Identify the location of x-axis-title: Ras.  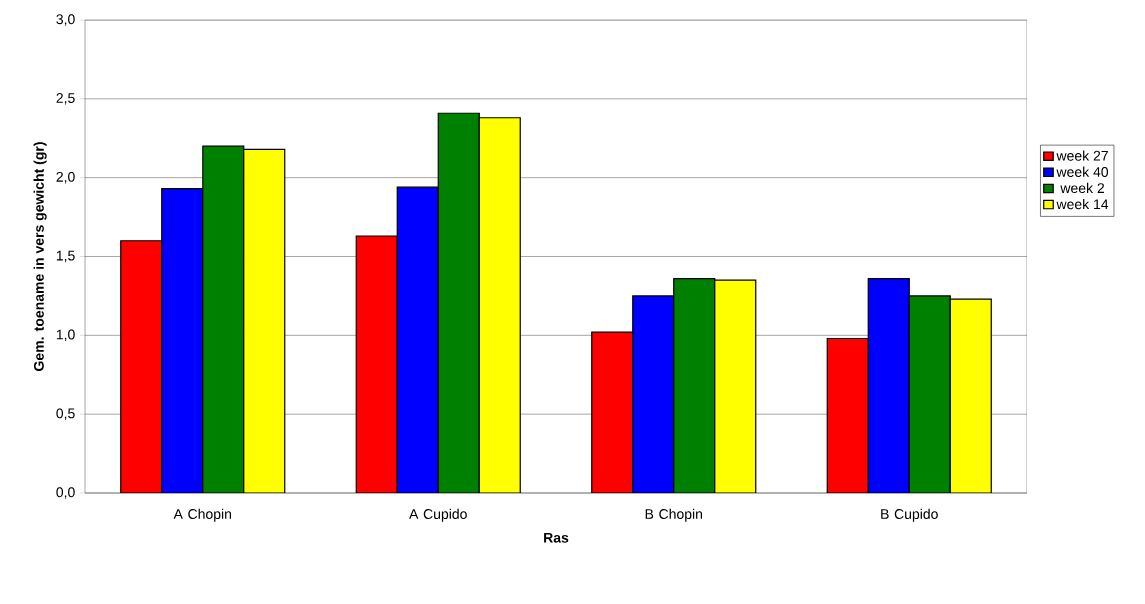
(556, 537).